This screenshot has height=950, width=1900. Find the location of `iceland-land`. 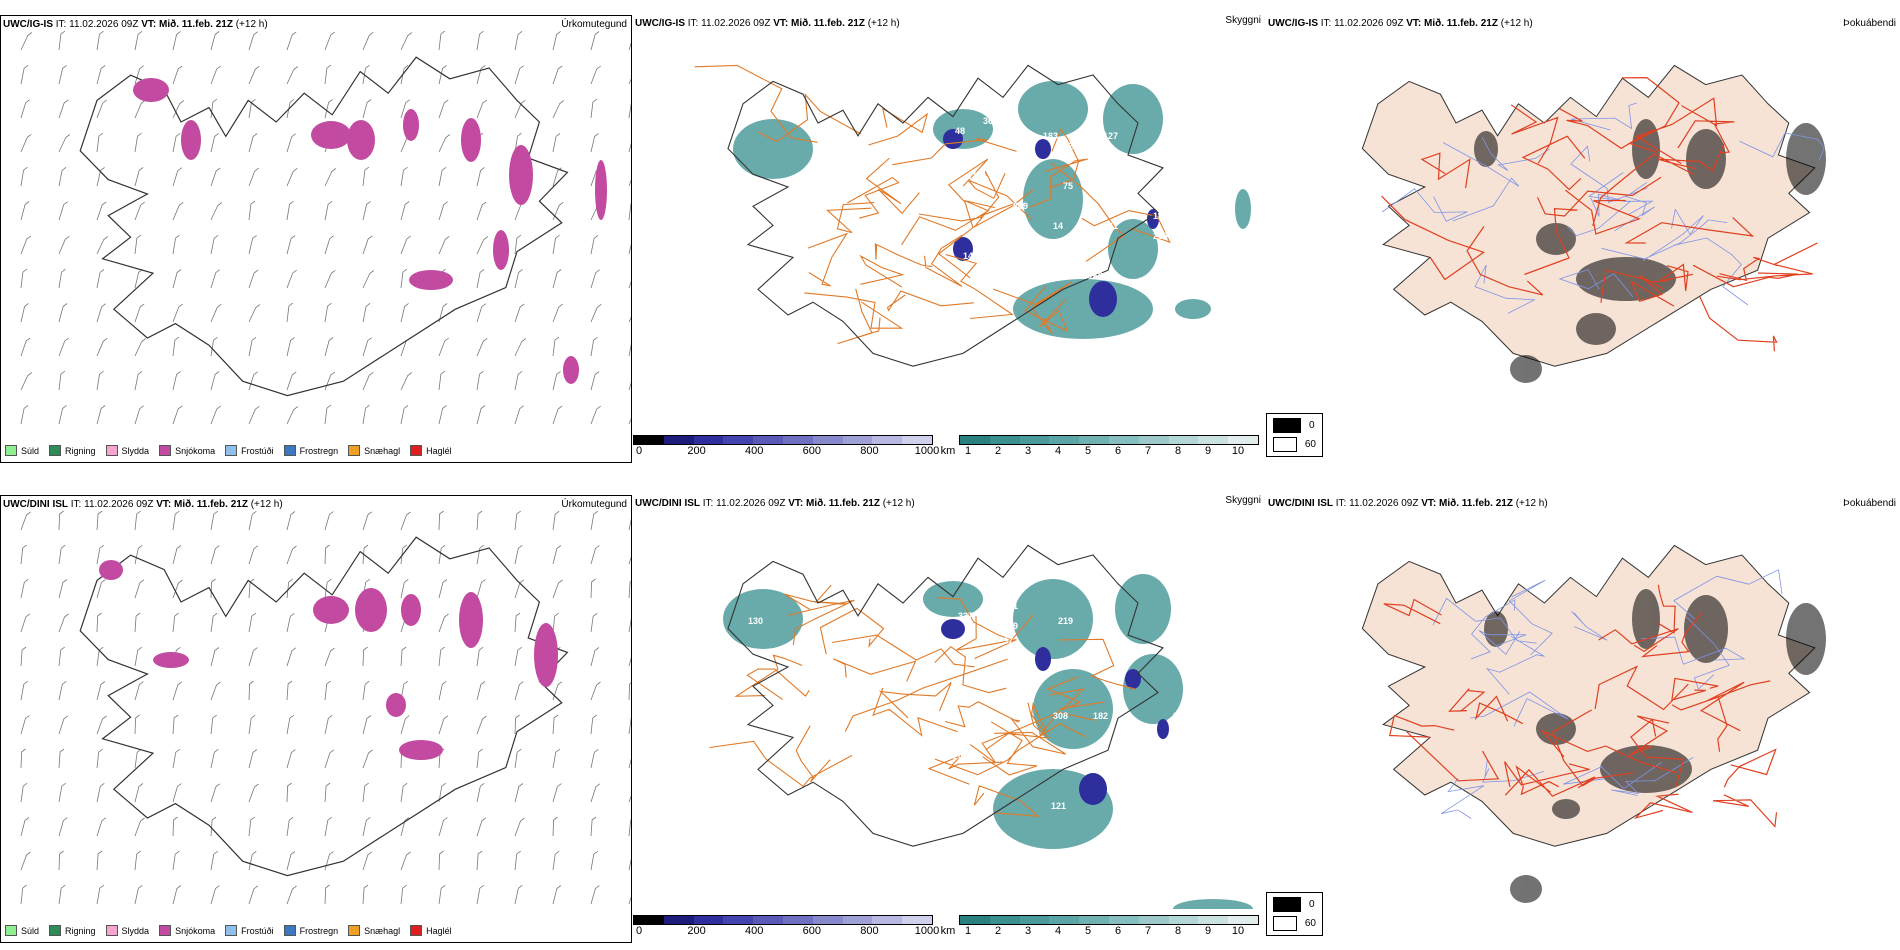

iceland-land is located at coordinates (1588, 695).